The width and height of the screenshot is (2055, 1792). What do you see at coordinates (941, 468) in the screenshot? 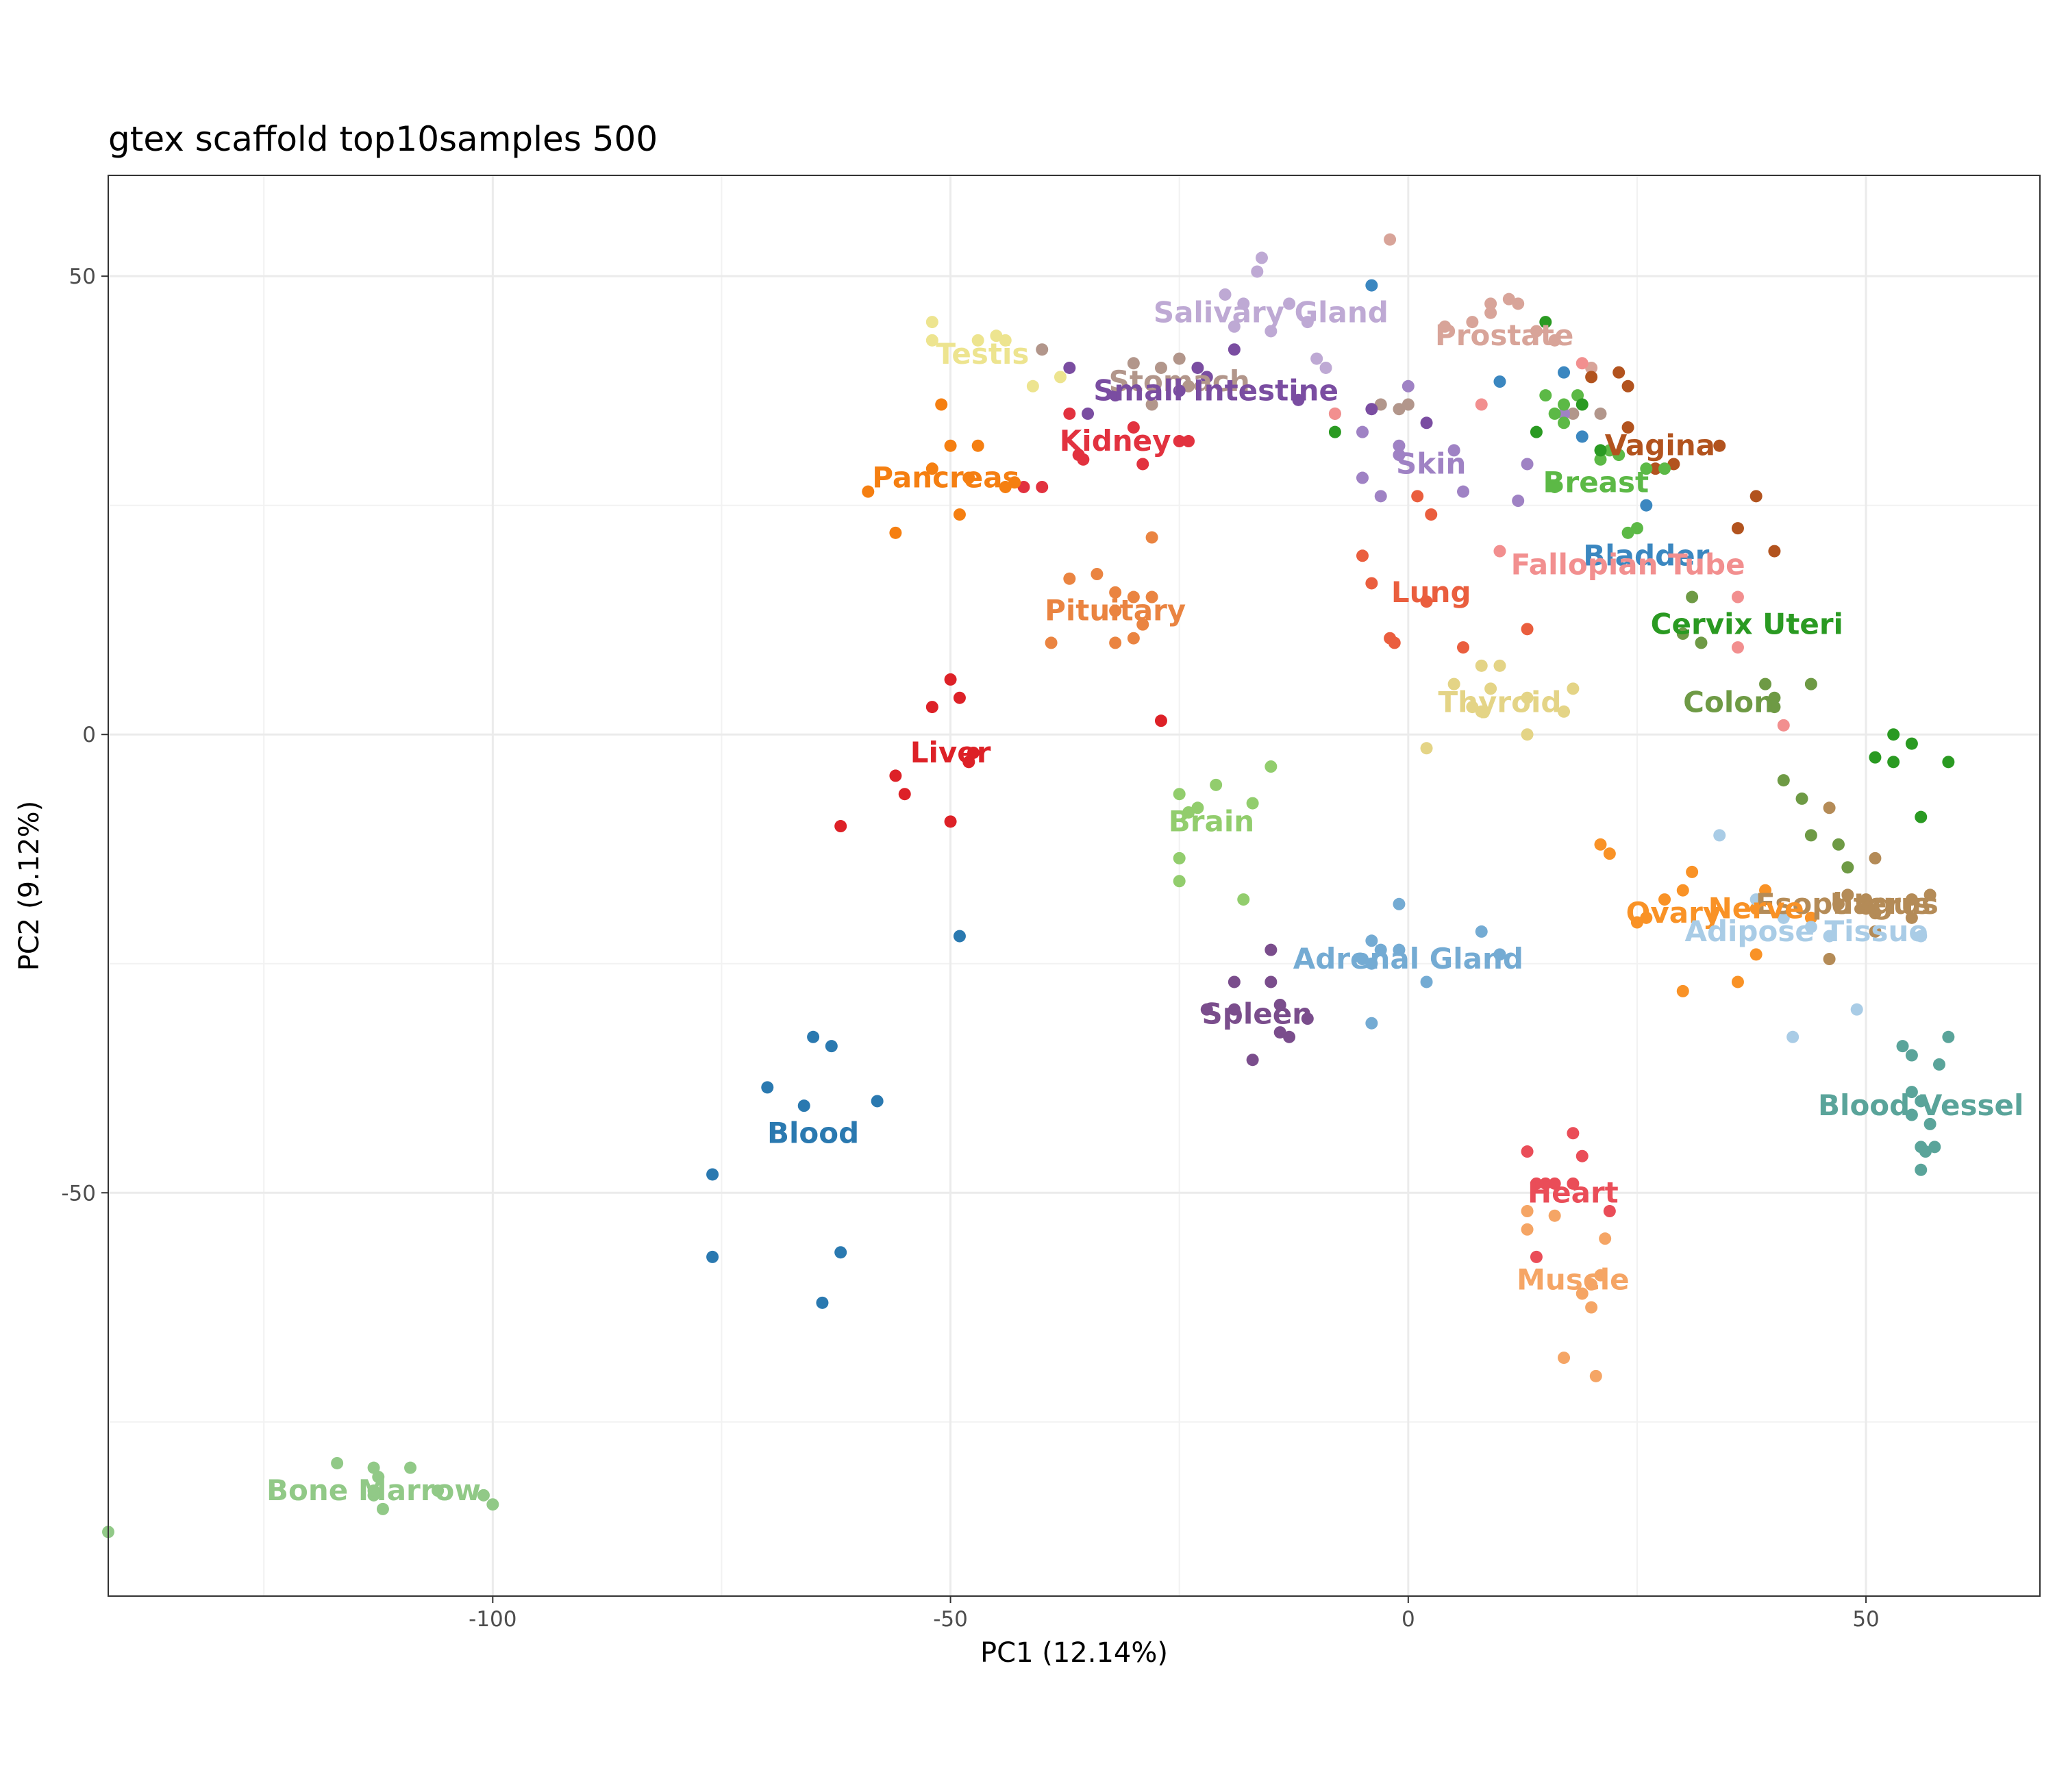
I see `series-pancreas` at bounding box center [941, 468].